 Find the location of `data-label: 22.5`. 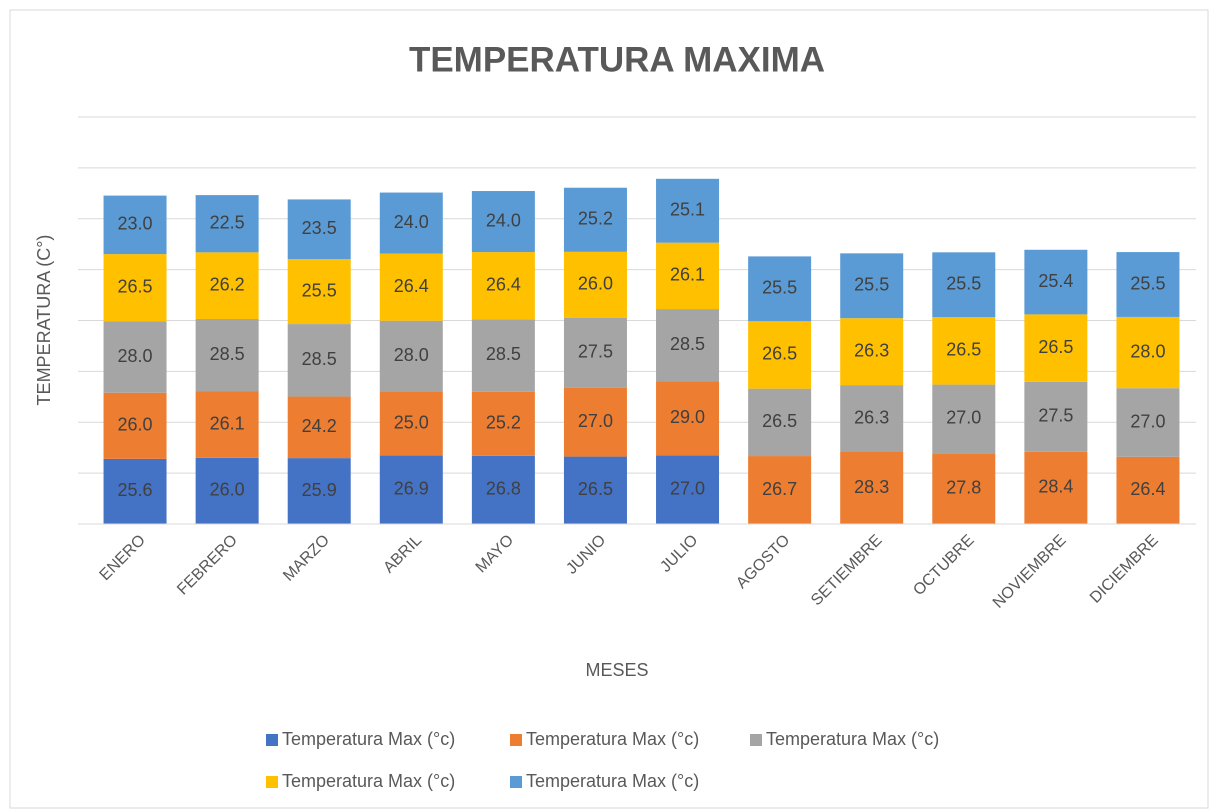

data-label: 22.5 is located at coordinates (227, 222).